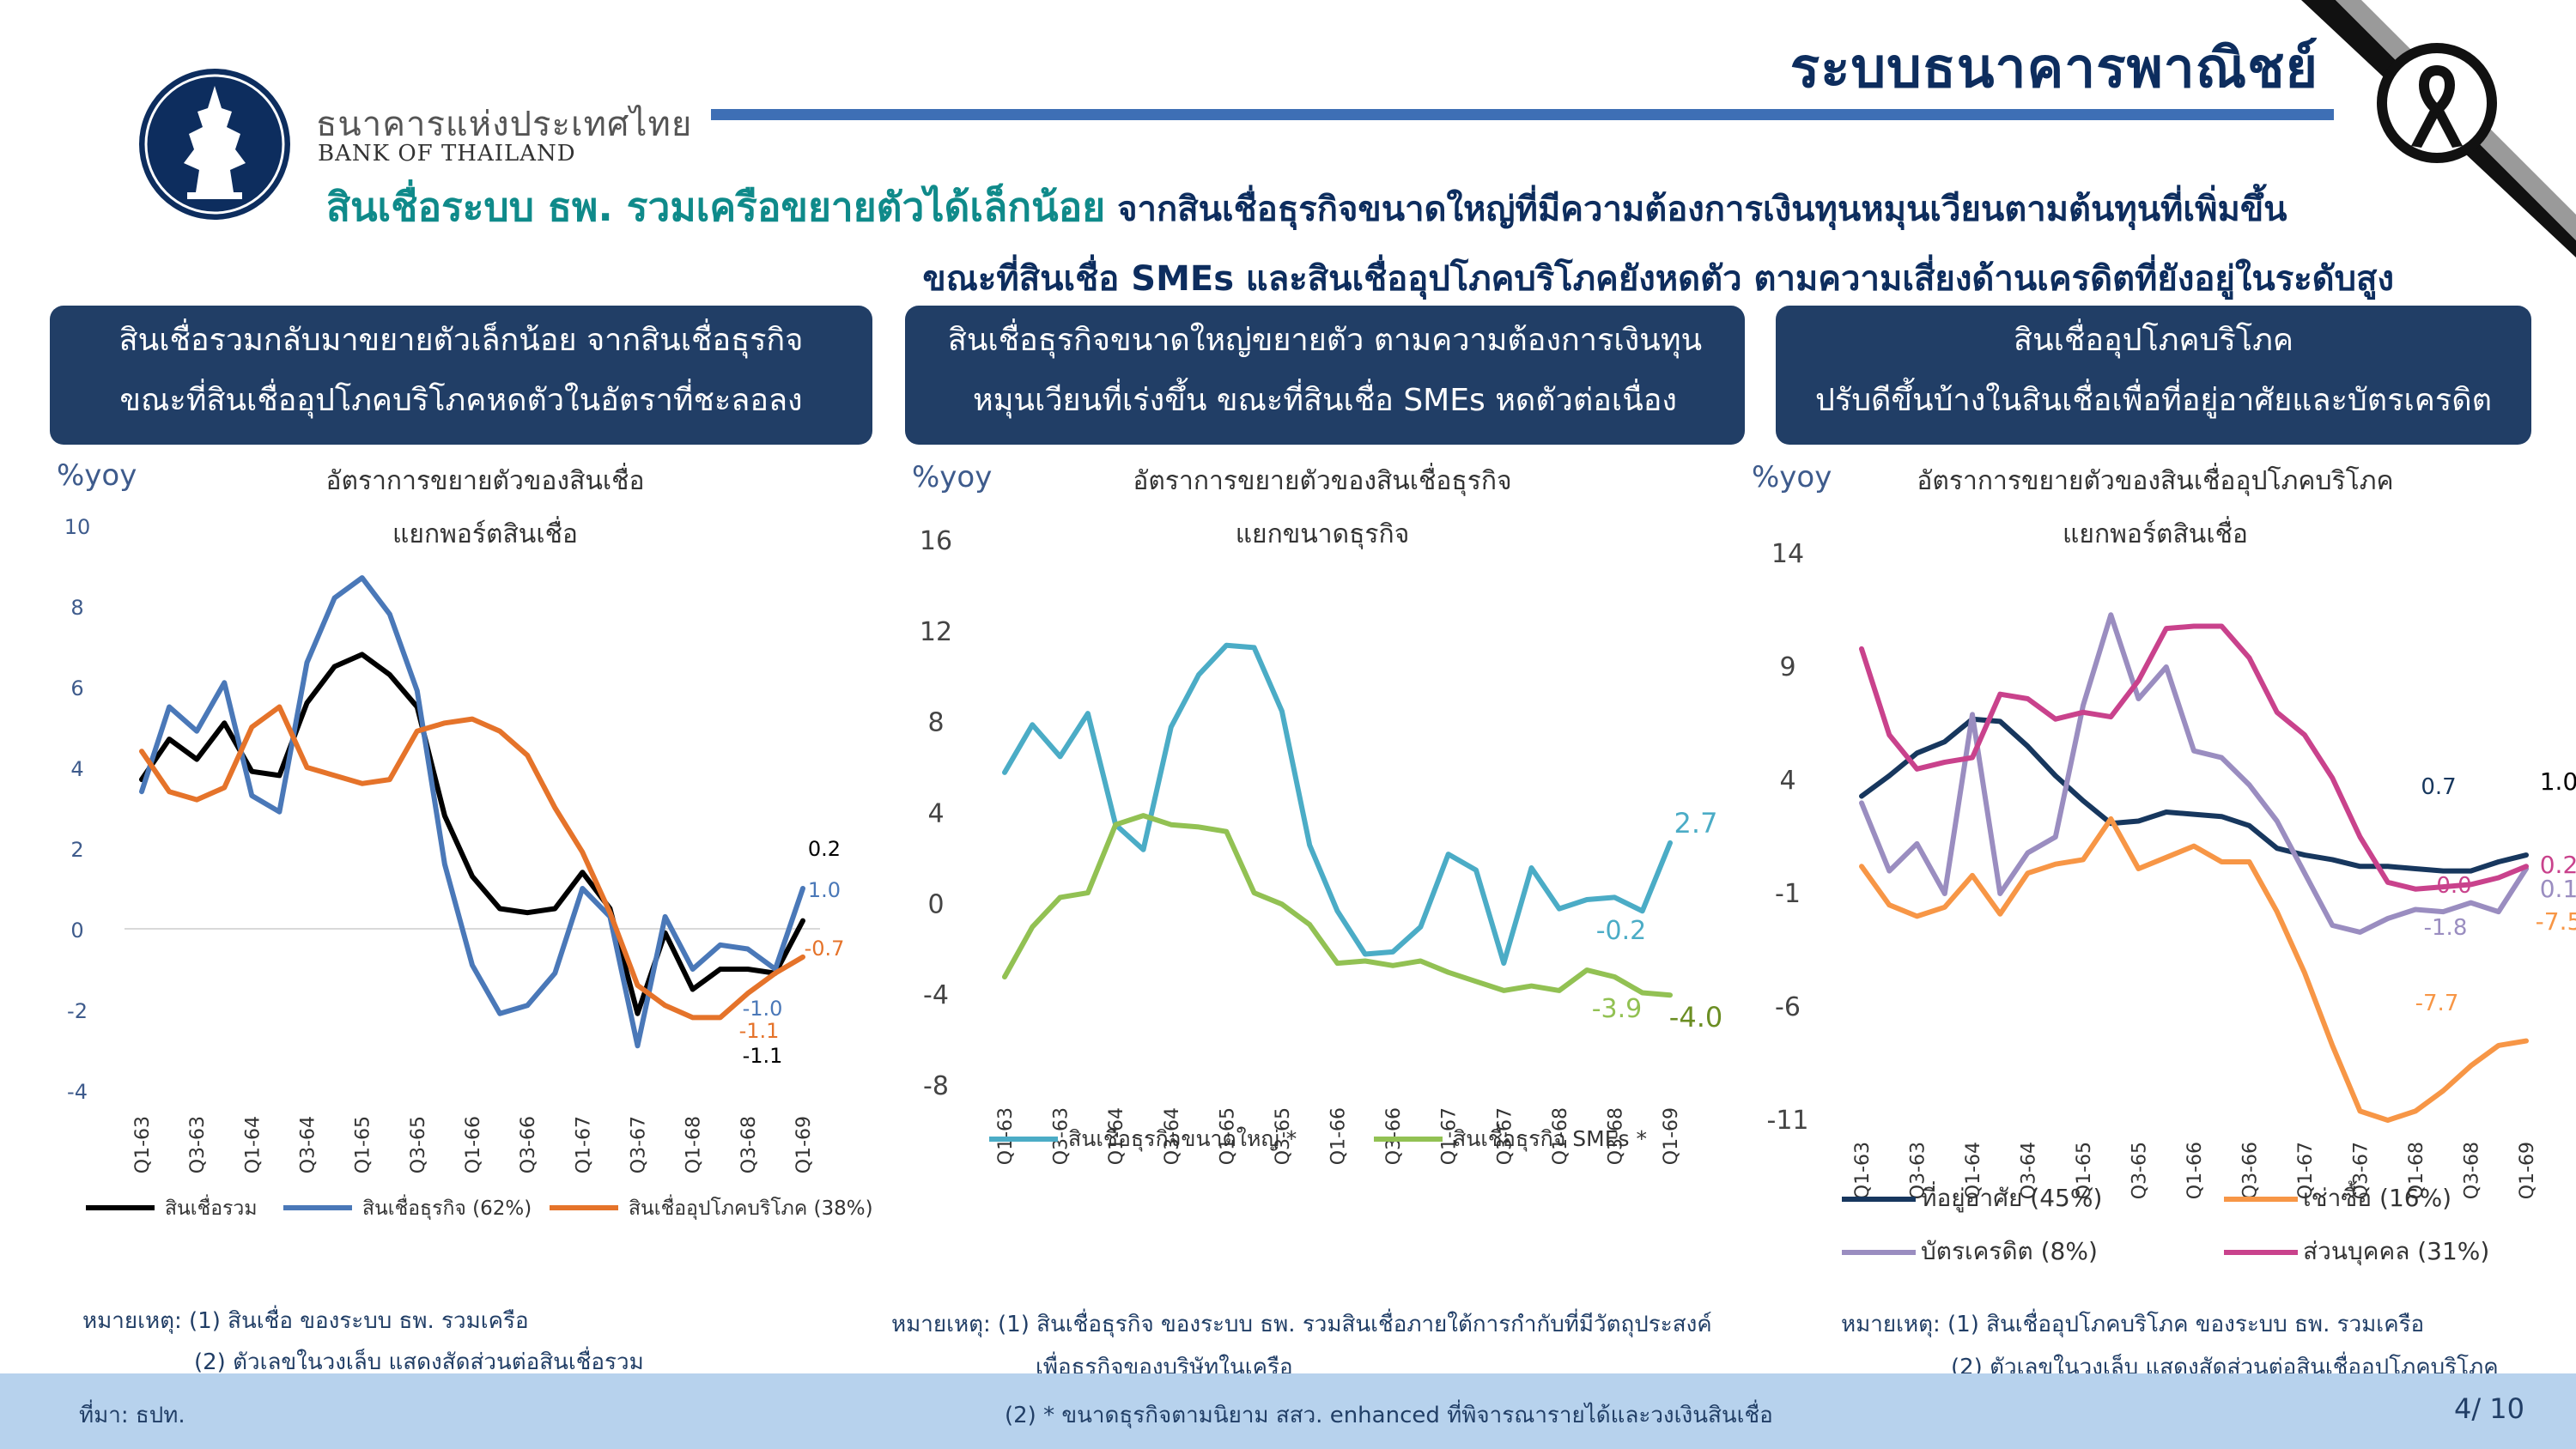  I want to click on series-end-label: -7.5, so click(2556, 921).